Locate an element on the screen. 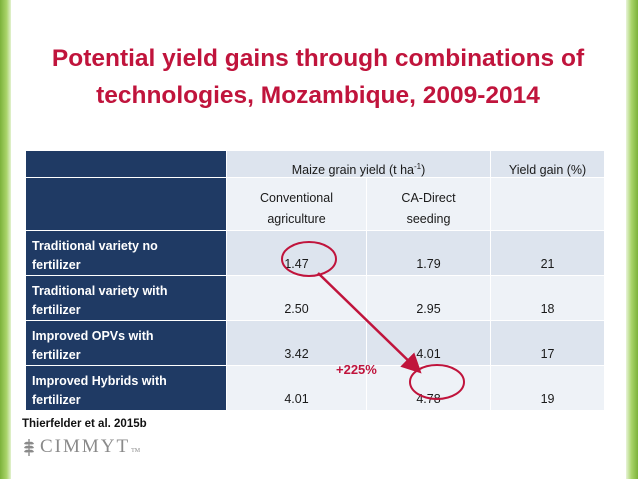 The width and height of the screenshot is (638, 479). cell-ca: 1.79 is located at coordinates (428, 253).